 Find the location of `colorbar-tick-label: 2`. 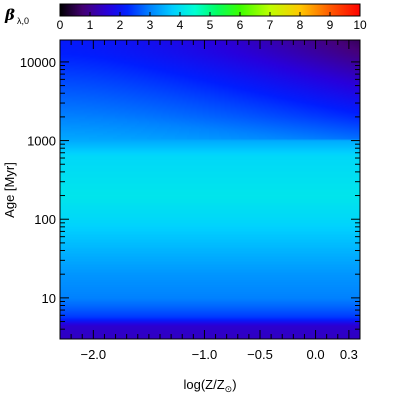

colorbar-tick-label: 2 is located at coordinates (120, 25).